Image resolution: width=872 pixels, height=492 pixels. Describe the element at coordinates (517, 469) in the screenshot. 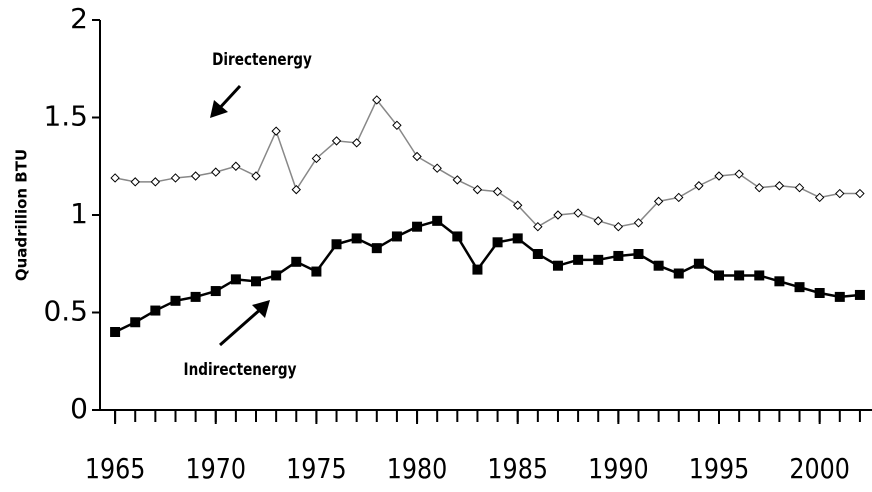

I see `x-tick-label: 1985` at that location.